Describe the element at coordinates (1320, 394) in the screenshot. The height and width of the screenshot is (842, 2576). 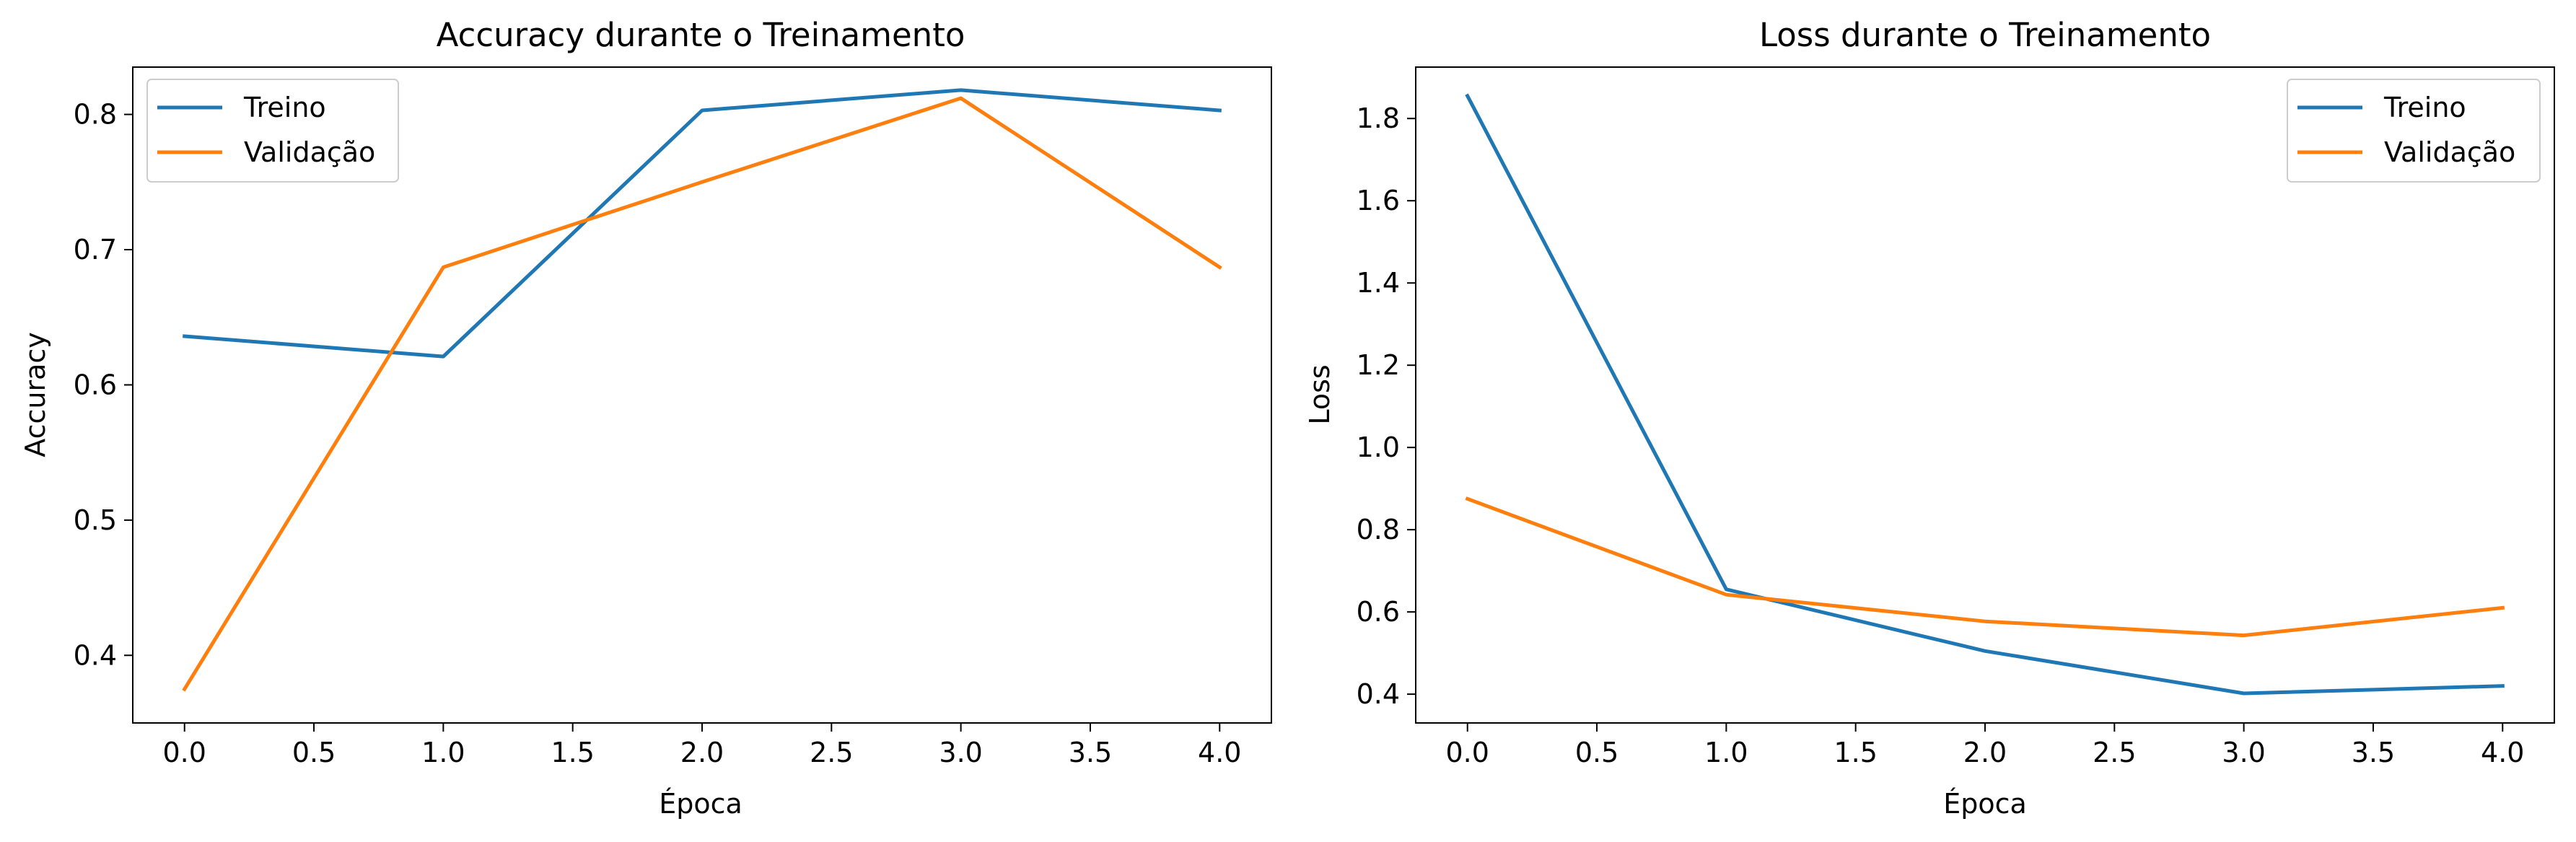
I see `loss-y-axis-label: Loss` at that location.